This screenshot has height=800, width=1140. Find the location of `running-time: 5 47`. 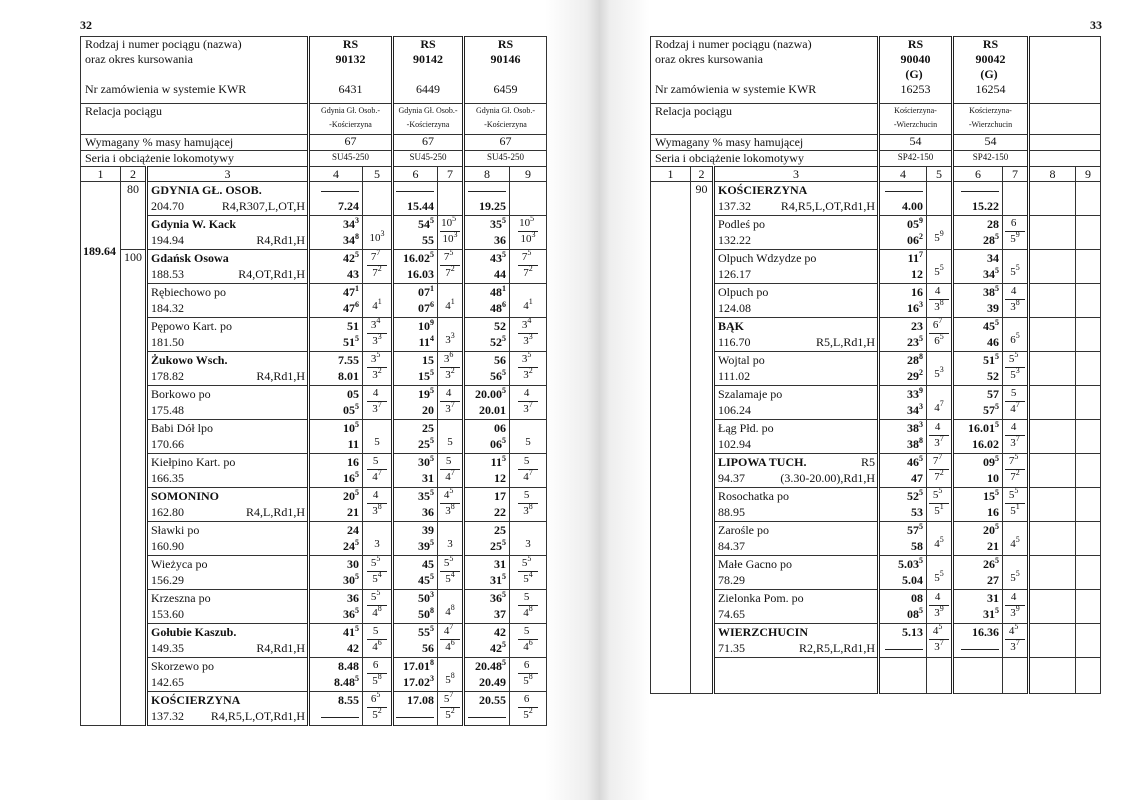

running-time: 5 47 is located at coordinates (377, 470).